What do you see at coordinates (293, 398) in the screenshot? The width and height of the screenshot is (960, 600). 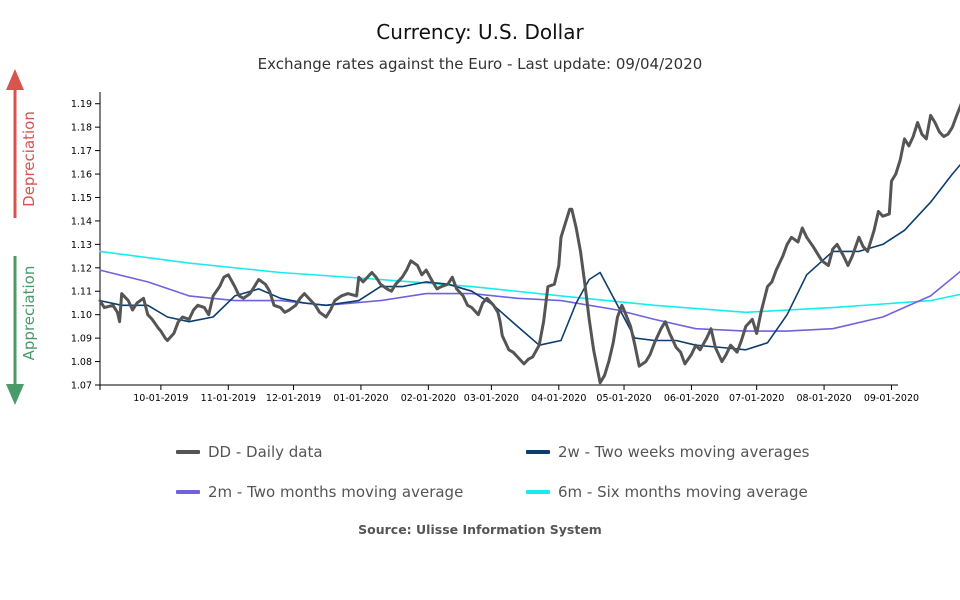 I see `x-tick-label: 12-01-2019` at bounding box center [293, 398].